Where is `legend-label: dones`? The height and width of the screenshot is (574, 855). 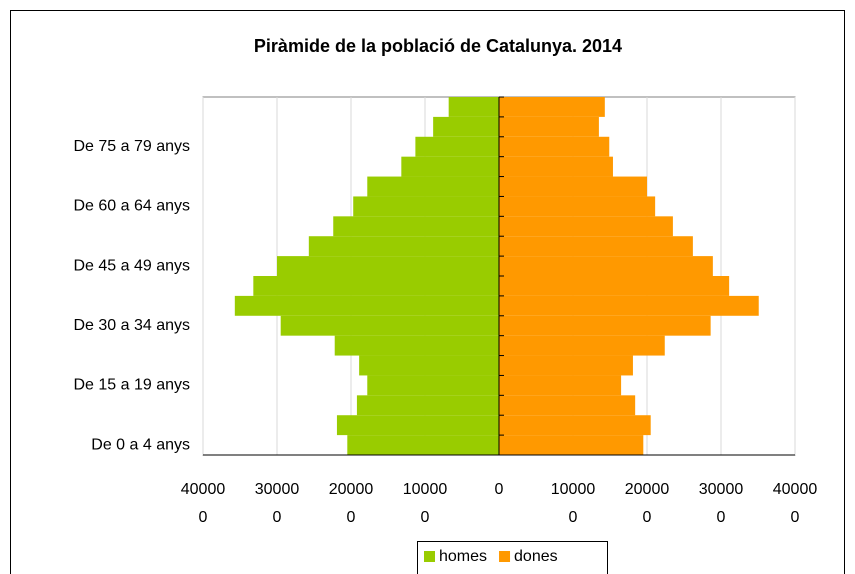 legend-label: dones is located at coordinates (536, 556).